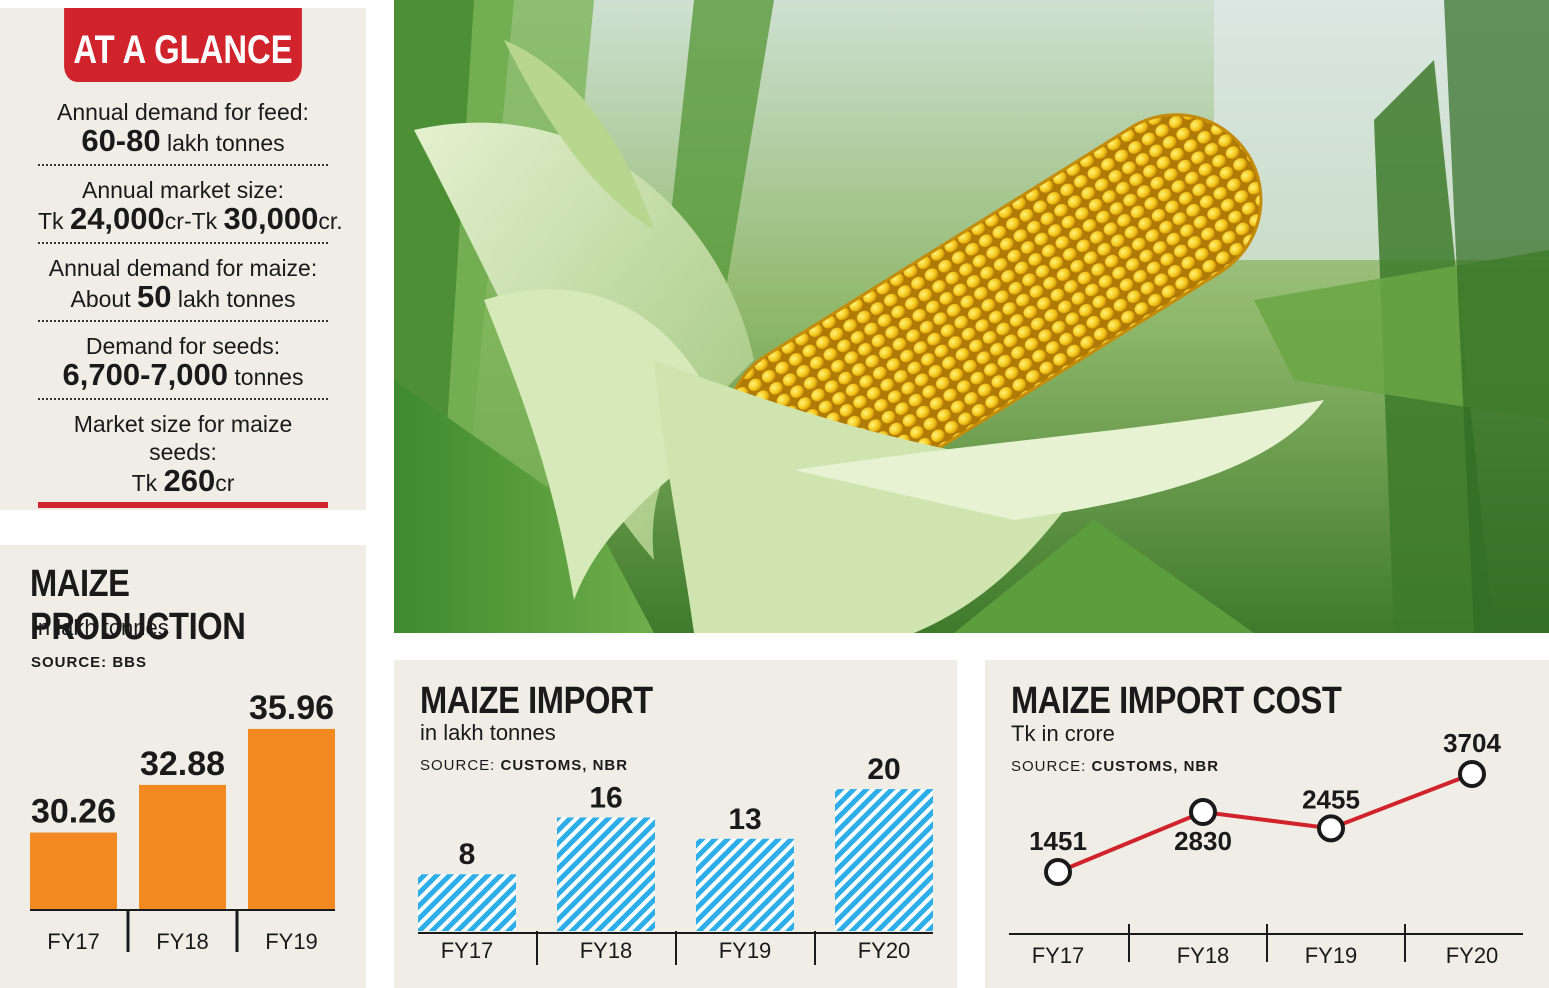 This screenshot has width=1549, height=988. I want to click on import-tick-label: FY18, so click(606, 950).